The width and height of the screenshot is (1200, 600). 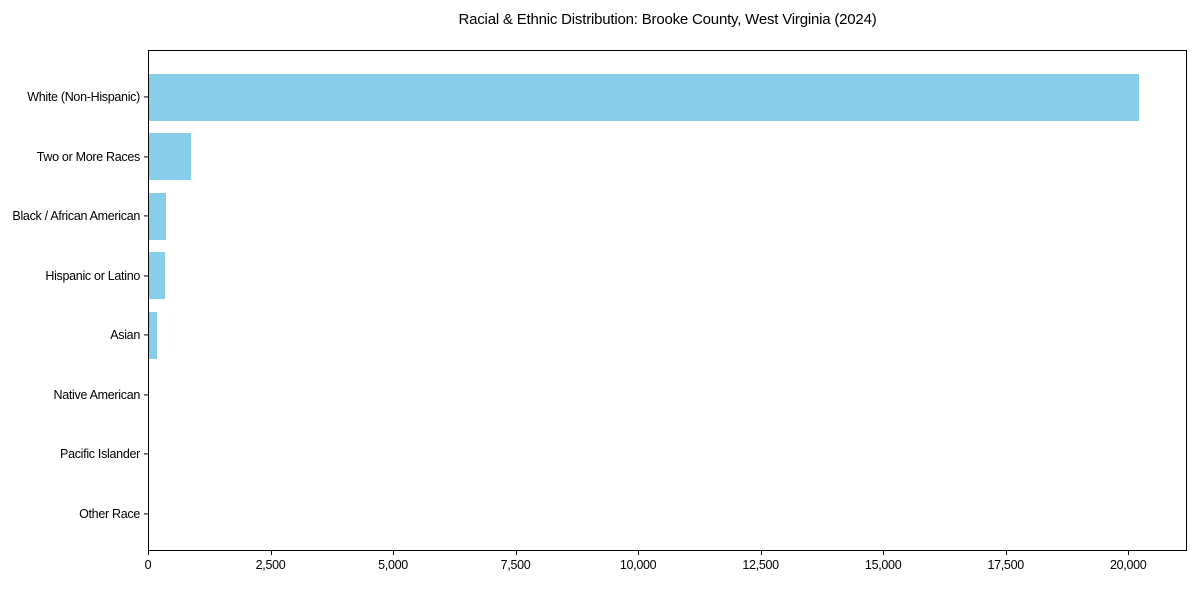 I want to click on x-tick-label: 0, so click(x=148, y=565).